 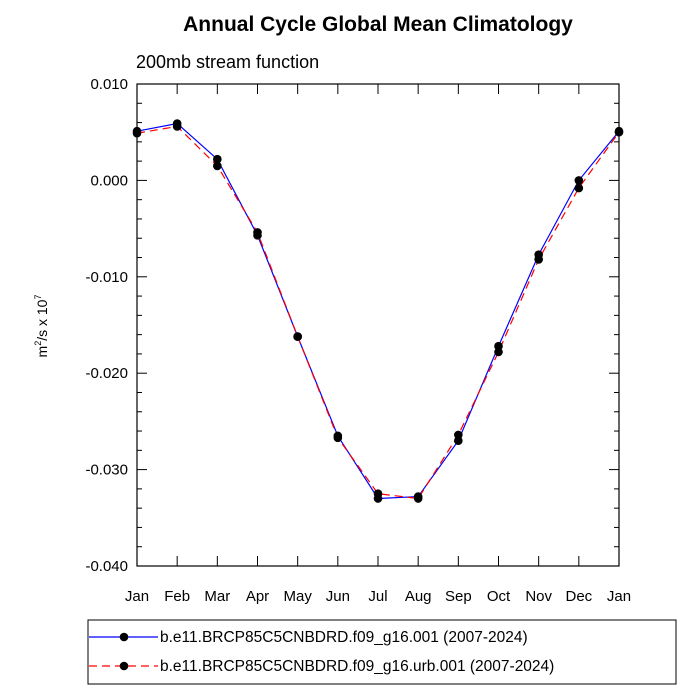 I want to click on x-tick-label: Dec, so click(x=578, y=596).